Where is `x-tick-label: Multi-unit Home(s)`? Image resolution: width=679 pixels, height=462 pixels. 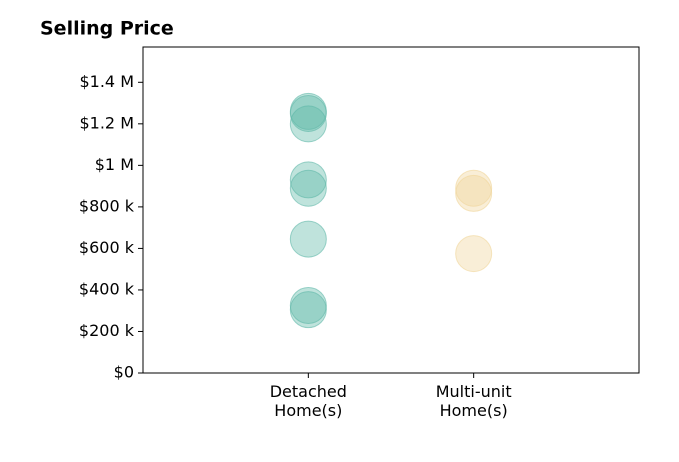 x-tick-label: Multi-unit Home(s) is located at coordinates (473, 401).